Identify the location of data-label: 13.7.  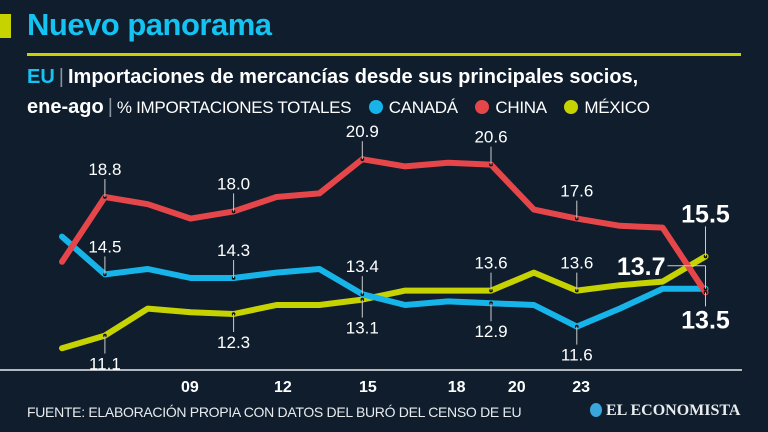
(641, 267).